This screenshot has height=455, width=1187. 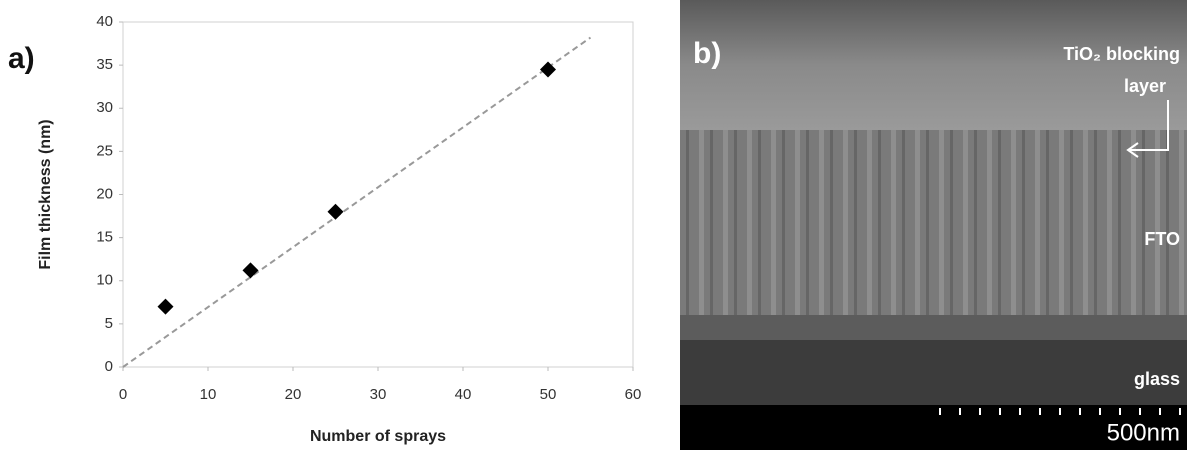 What do you see at coordinates (378, 394) in the screenshot?
I see `x-tick-label: 30` at bounding box center [378, 394].